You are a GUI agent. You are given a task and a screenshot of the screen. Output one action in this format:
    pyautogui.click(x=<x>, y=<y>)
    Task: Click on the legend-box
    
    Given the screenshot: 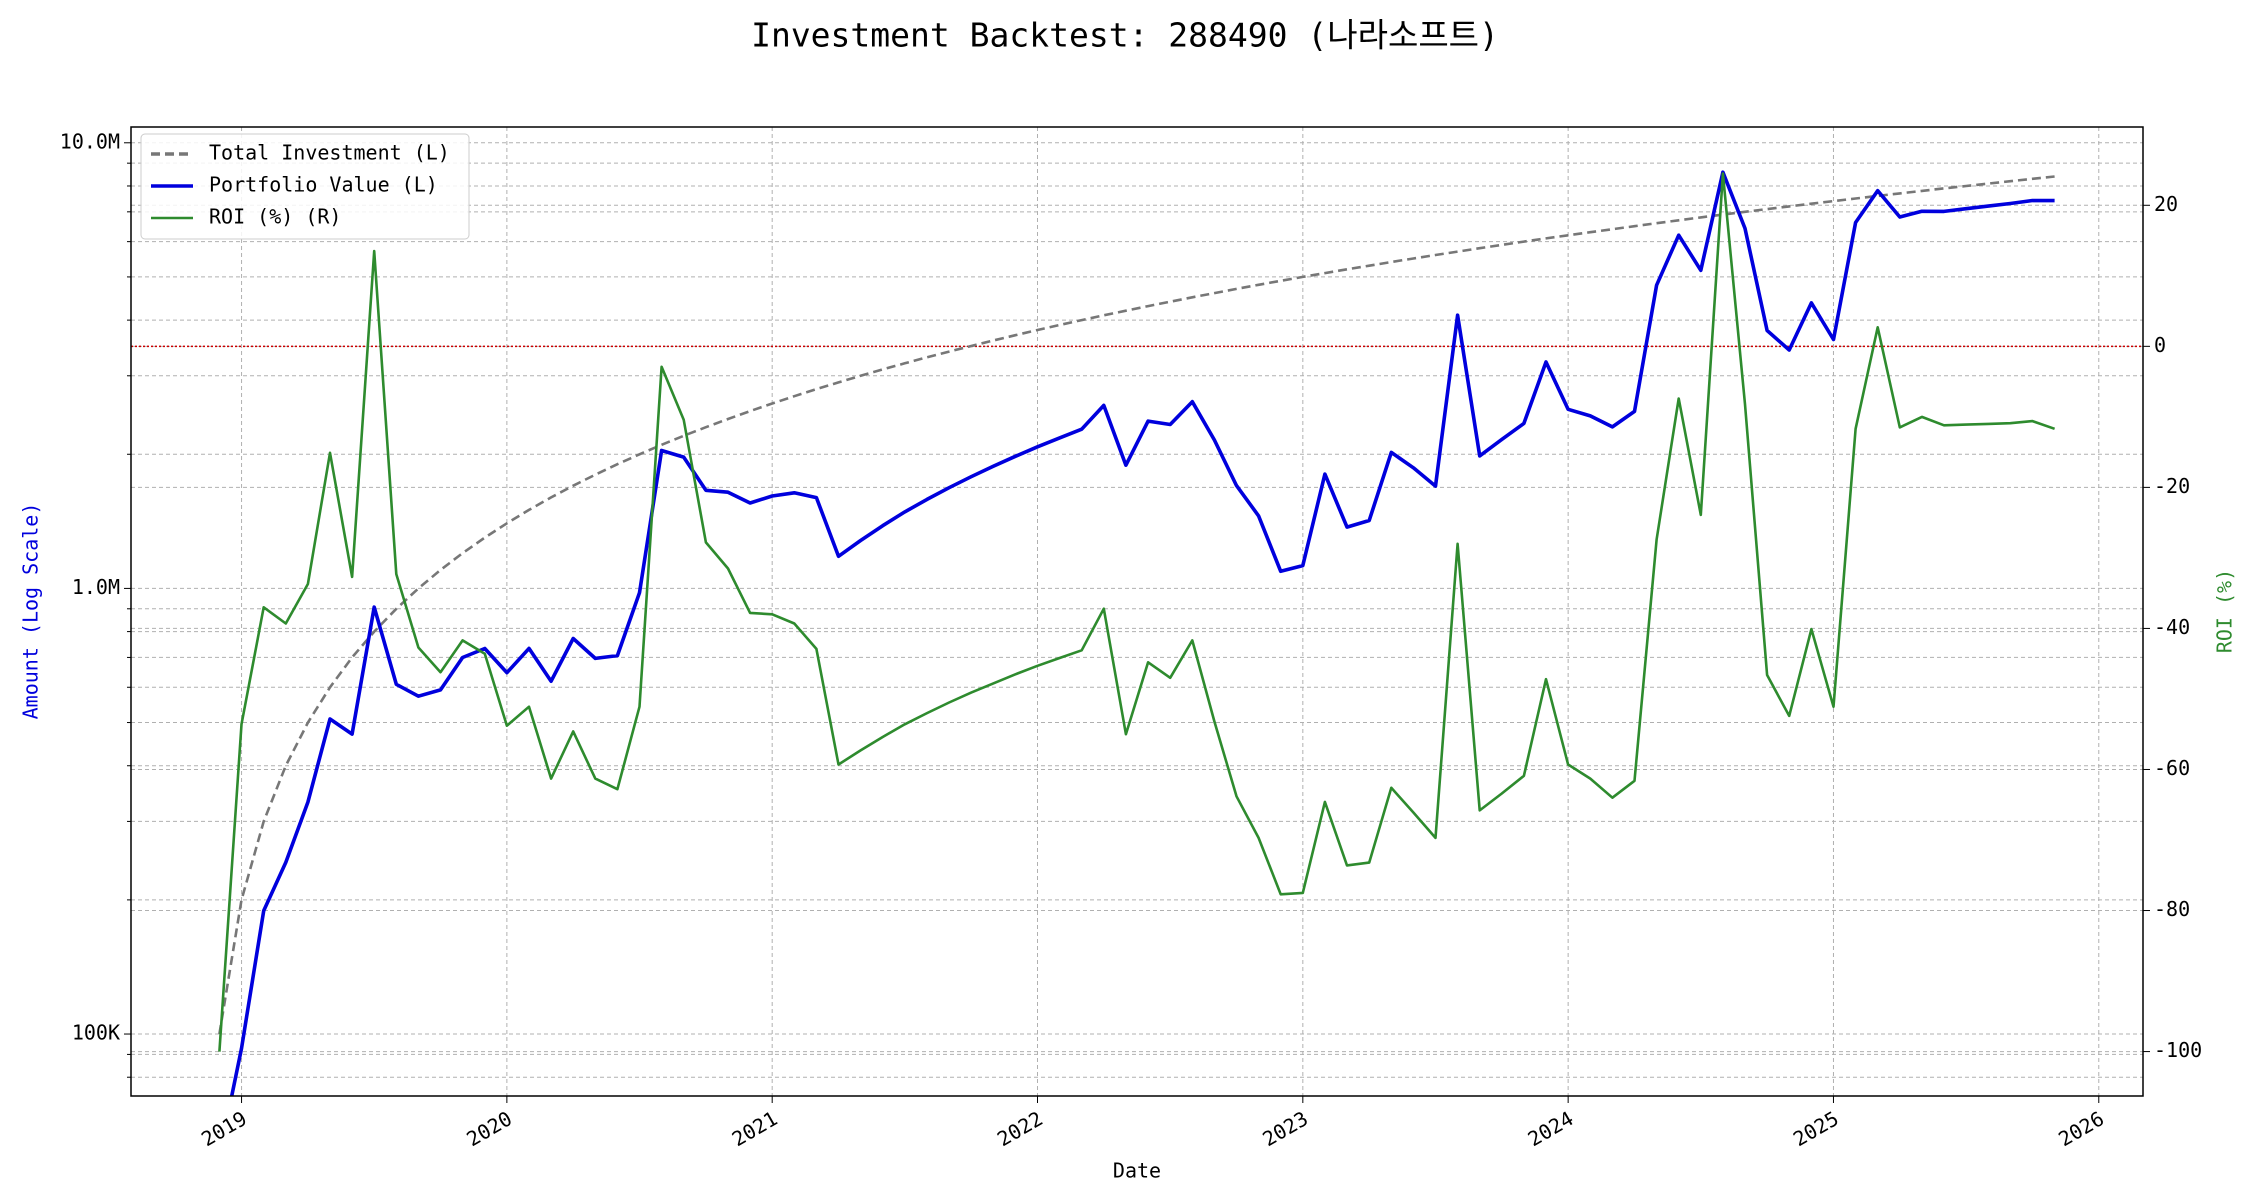 What is the action you would take?
    pyautogui.click(x=305, y=186)
    